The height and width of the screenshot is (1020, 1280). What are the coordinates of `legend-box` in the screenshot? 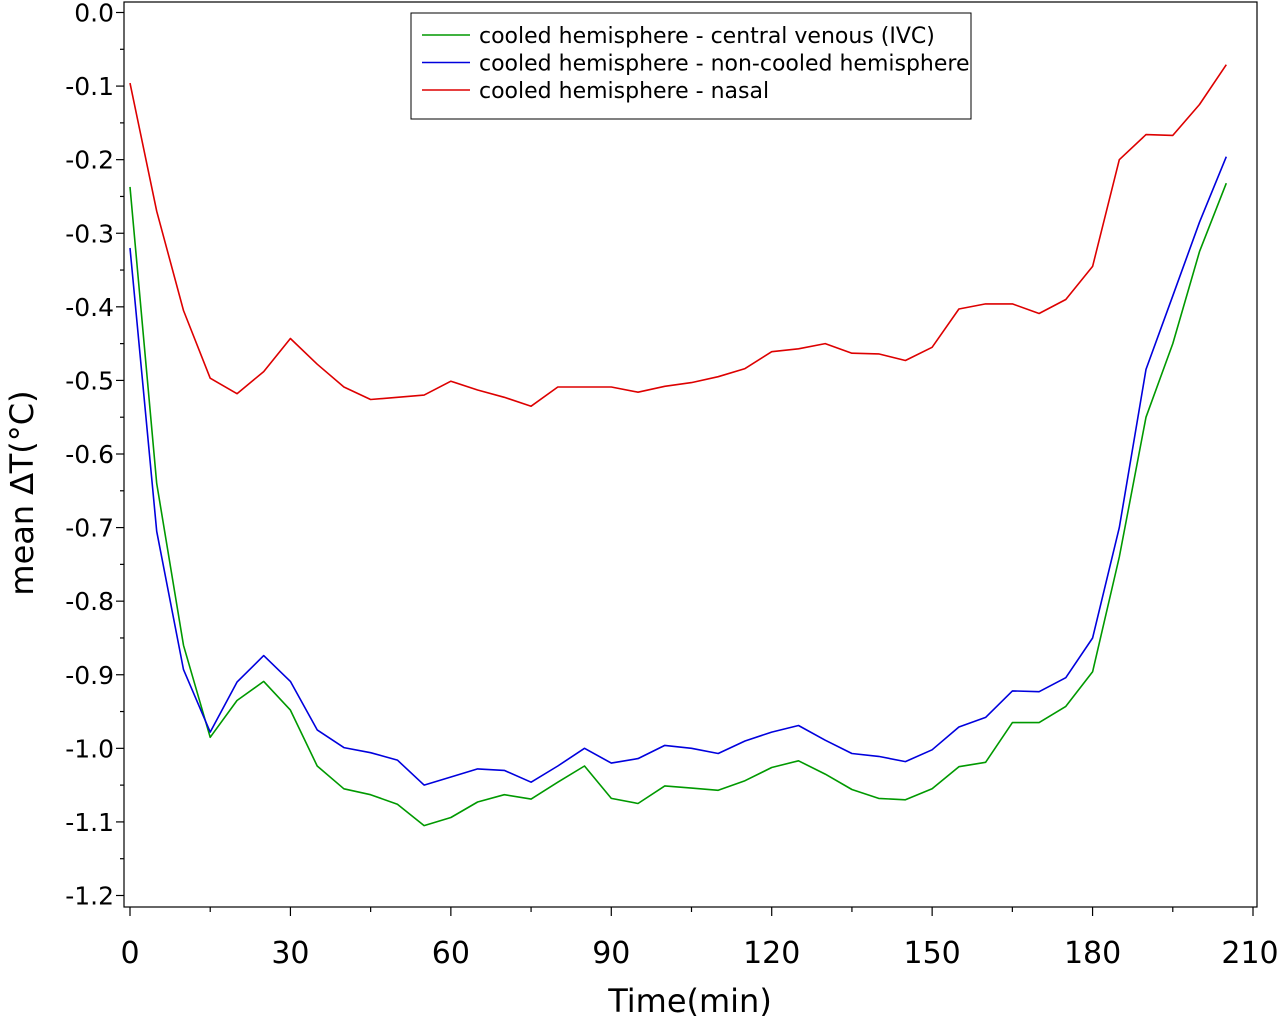 It's located at (691, 66).